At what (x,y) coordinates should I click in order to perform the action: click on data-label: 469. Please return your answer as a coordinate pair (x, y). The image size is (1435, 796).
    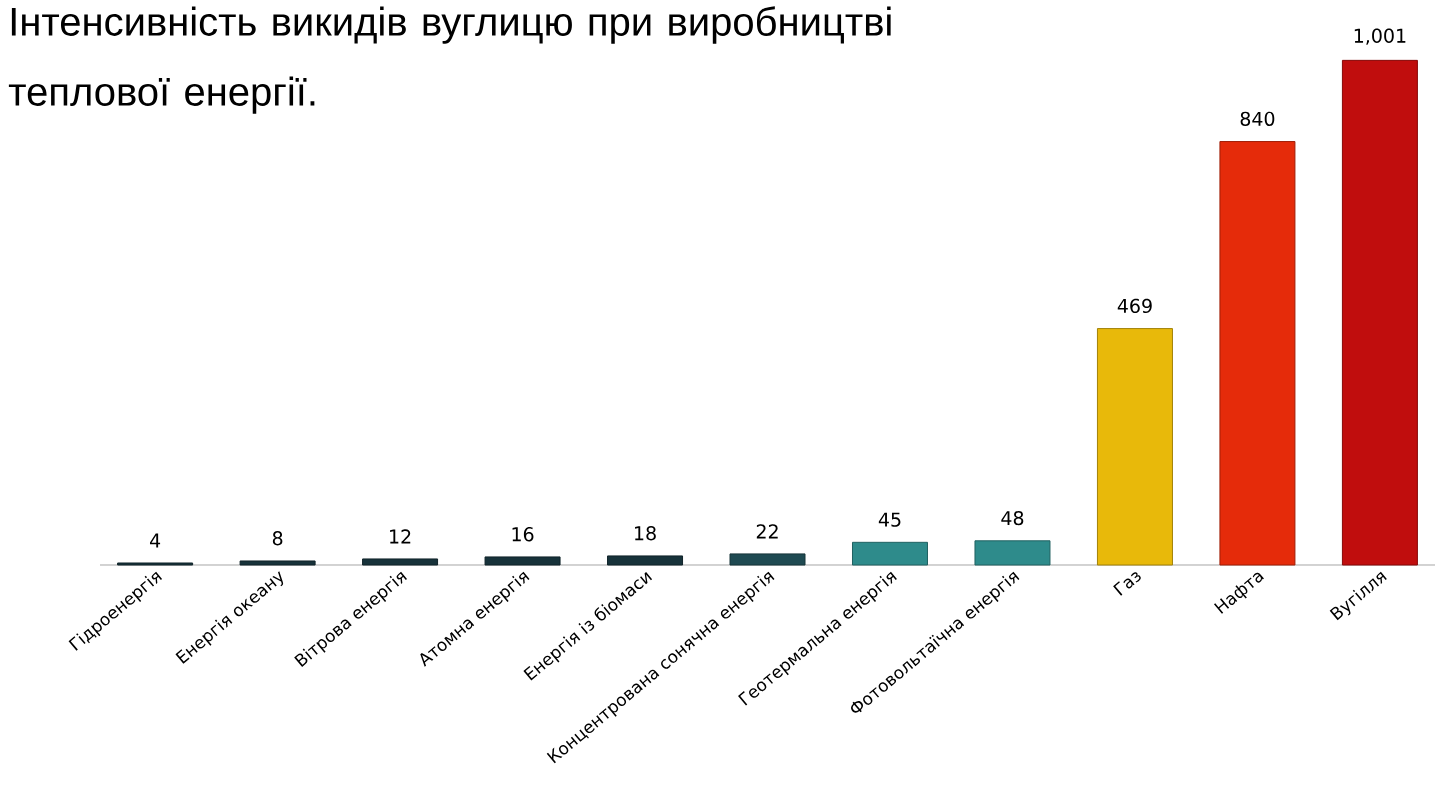
    Looking at the image, I should click on (1134, 306).